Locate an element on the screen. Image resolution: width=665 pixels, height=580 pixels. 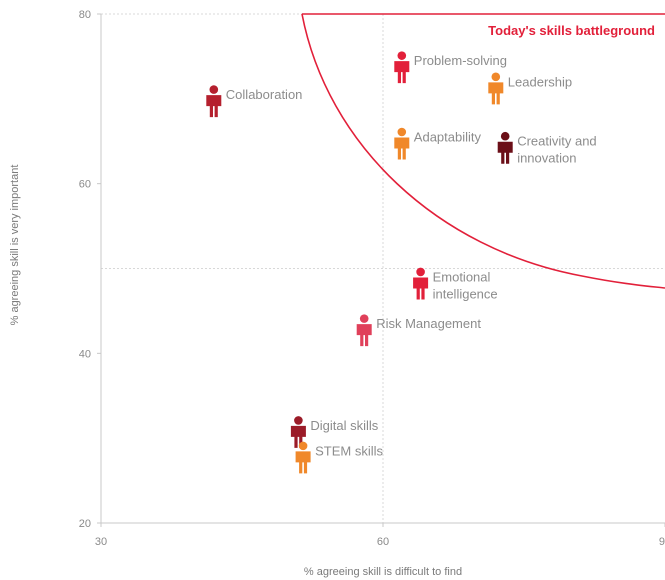
region-label: Today's skills battleground is located at coordinates (571, 30).